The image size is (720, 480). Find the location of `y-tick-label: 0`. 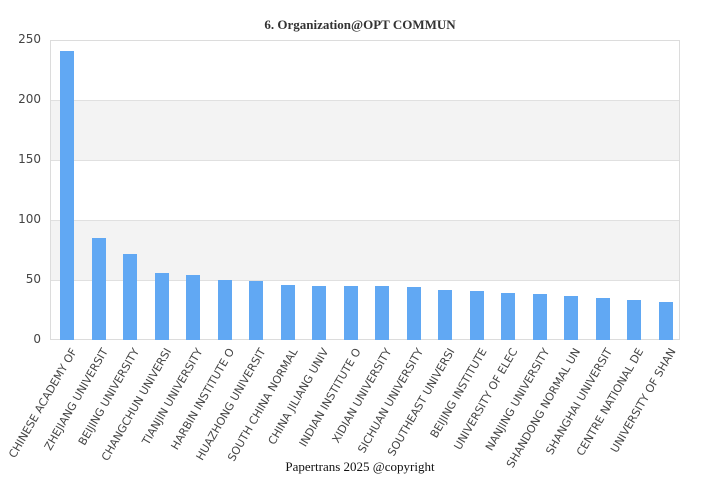

y-tick-label: 0 is located at coordinates (37, 339).